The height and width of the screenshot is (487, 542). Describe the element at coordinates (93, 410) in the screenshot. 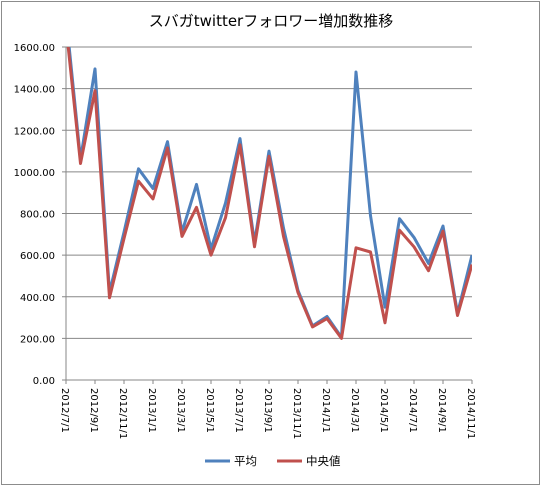

I see `x-tick-label: 2012/9/1` at that location.